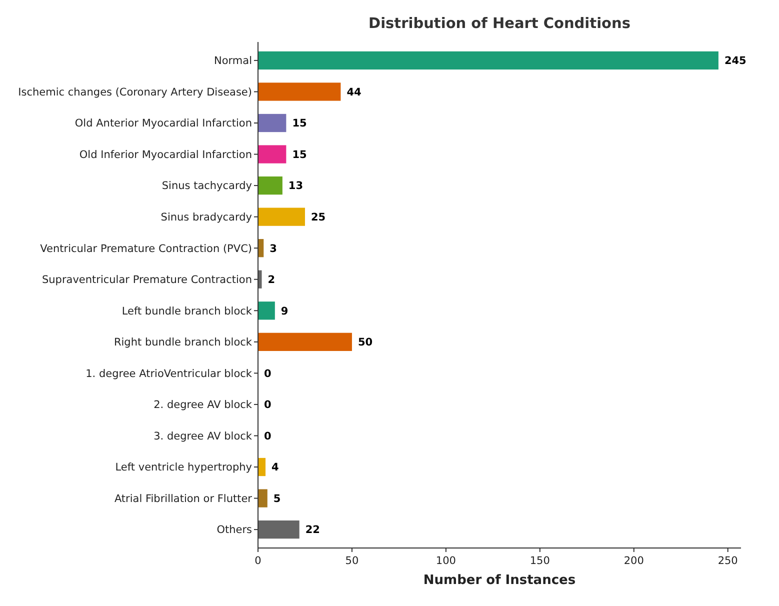 This screenshot has height=606, width=779. Describe the element at coordinates (163, 124) in the screenshot. I see `y-tick-label: Old Anterior Myocardial Infarction` at that location.